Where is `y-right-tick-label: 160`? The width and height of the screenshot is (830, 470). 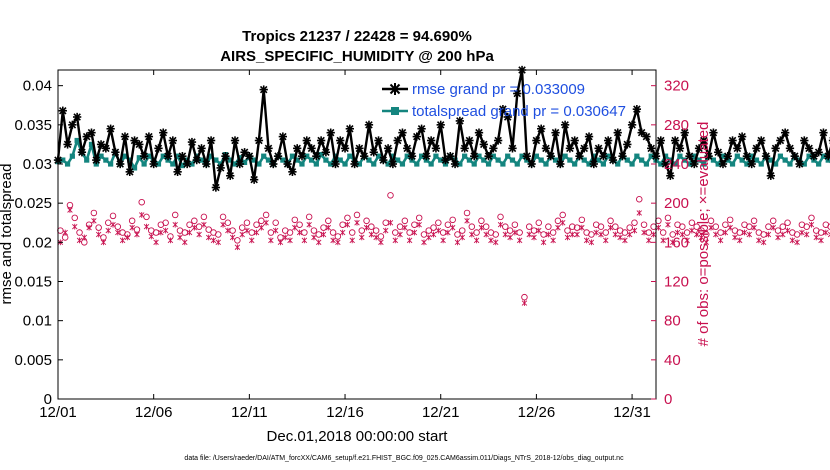
y-right-tick-label: 160 is located at coordinates (676, 242).